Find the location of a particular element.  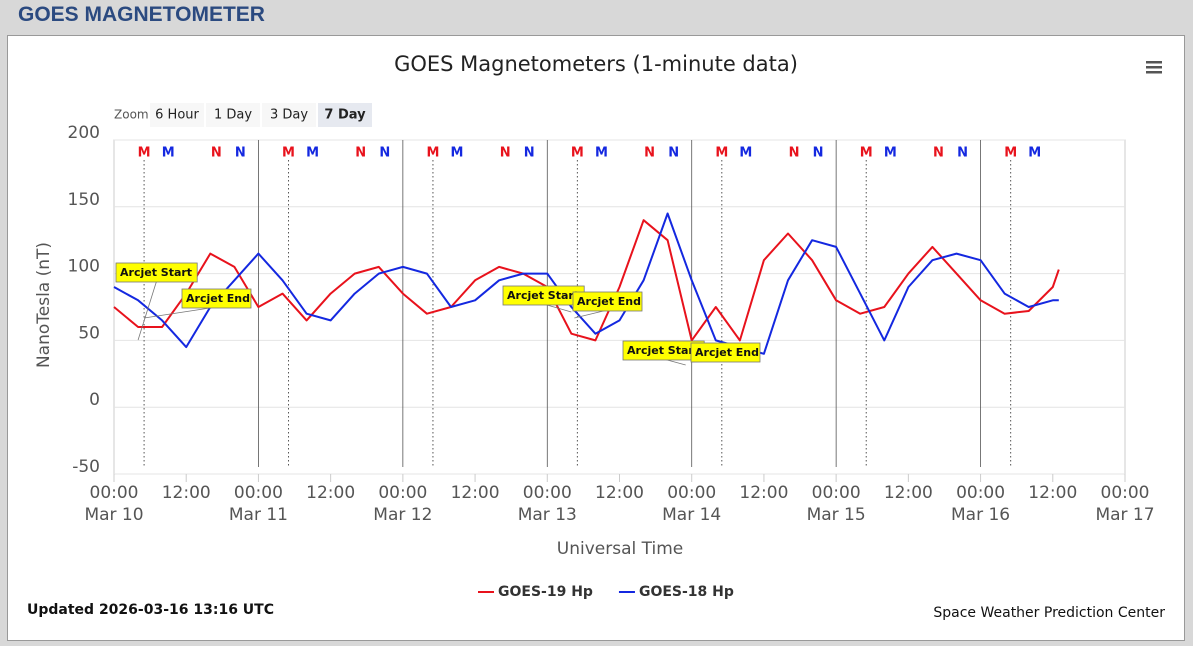

x-tick-label: 00:00 Mar 17 is located at coordinates (1125, 504).